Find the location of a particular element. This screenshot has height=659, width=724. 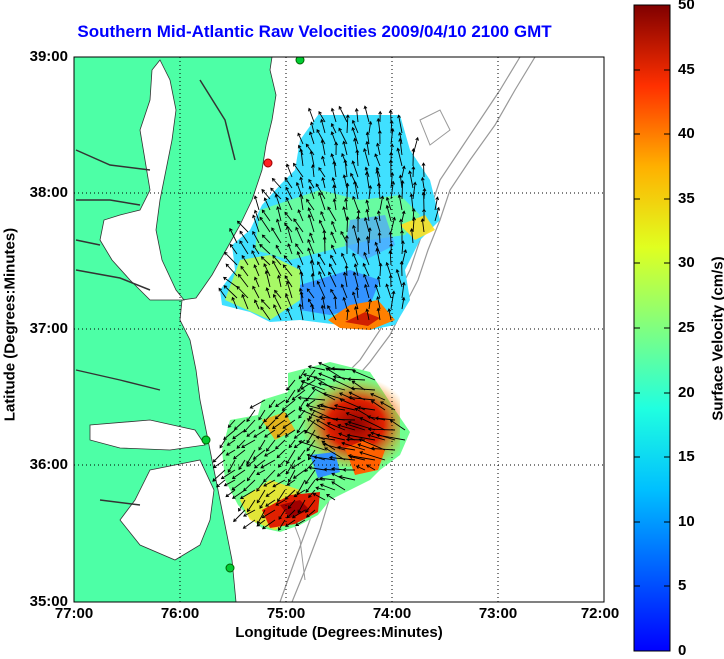

colorbar-tick-label: 45 is located at coordinates (686, 69).